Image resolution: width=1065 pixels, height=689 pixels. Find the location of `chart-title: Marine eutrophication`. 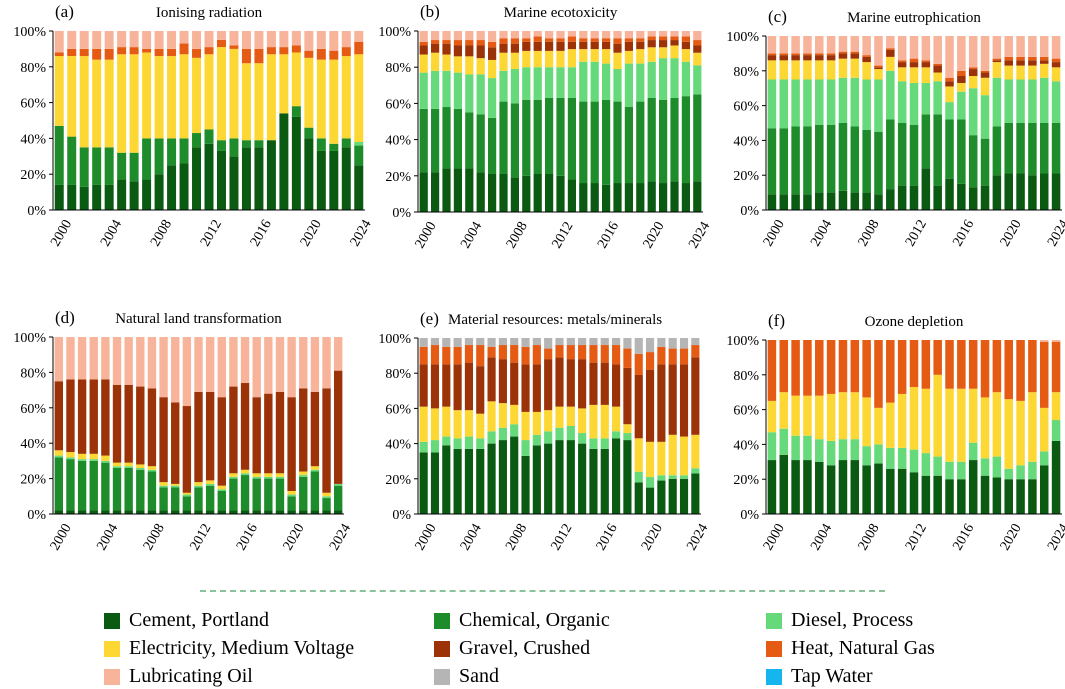

chart-title: Marine eutrophication is located at coordinates (914, 18).